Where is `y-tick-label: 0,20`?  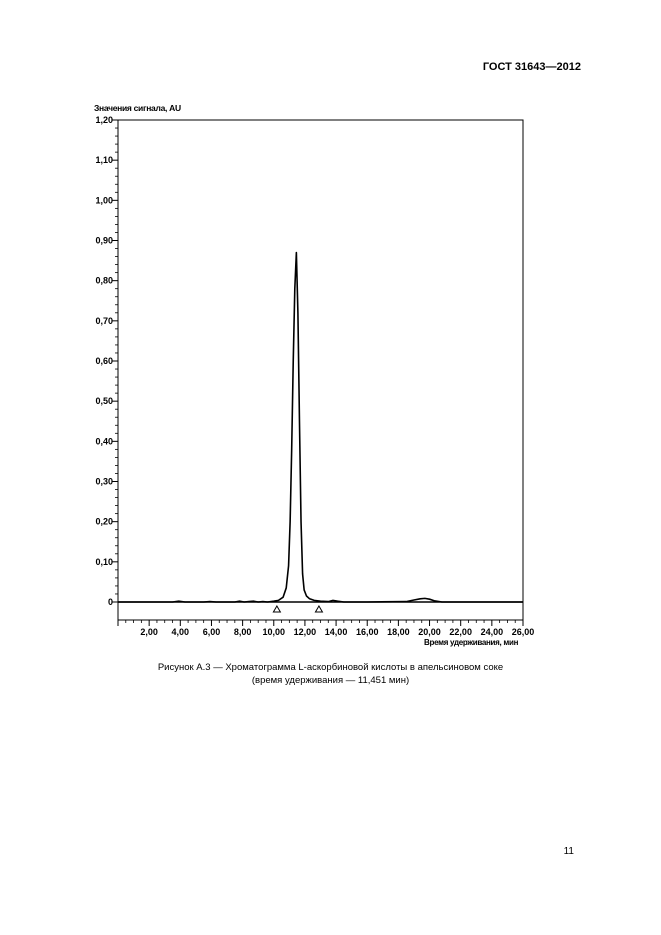 y-tick-label: 0,20 is located at coordinates (104, 522).